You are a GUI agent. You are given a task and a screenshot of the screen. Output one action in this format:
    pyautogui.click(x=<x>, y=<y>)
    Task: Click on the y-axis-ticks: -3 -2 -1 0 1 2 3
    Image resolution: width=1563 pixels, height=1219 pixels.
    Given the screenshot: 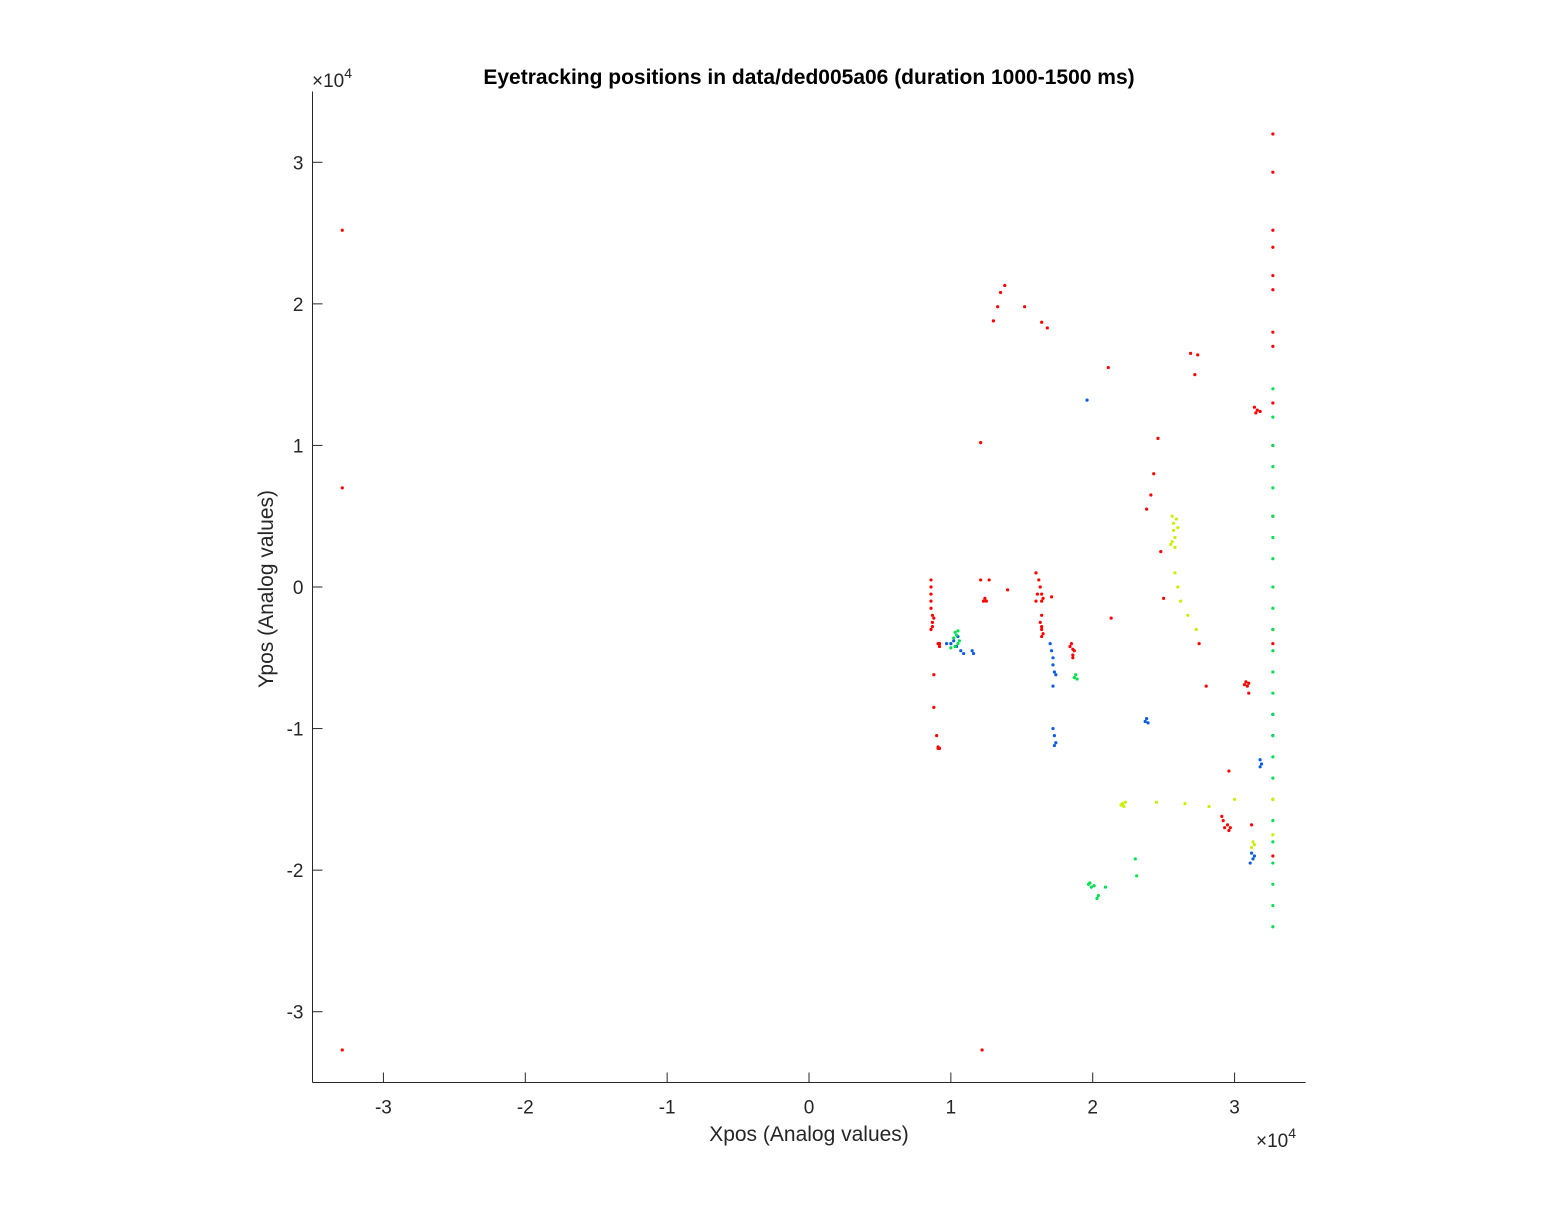 What is the action you would take?
    pyautogui.click(x=305, y=588)
    